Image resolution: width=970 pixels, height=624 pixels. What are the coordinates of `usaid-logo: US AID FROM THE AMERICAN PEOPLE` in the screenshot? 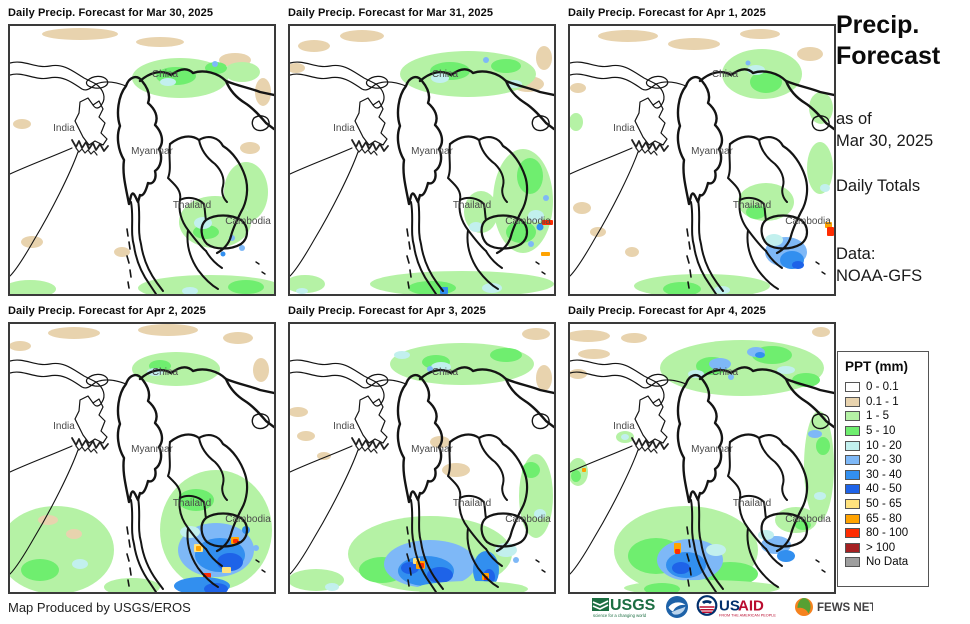 It's located at (736, 606).